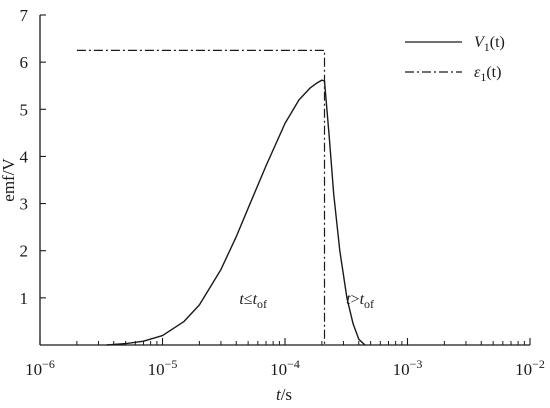  I want to click on x-tick-label: 10⁻⁶, so click(40, 368).